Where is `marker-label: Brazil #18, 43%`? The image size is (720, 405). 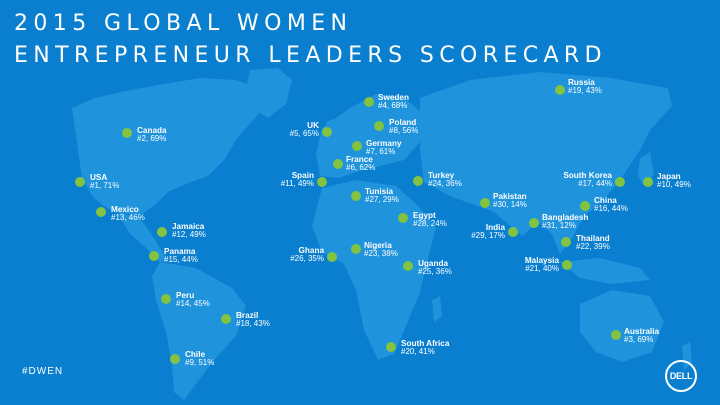
marker-label: Brazil #18, 43% is located at coordinates (253, 320).